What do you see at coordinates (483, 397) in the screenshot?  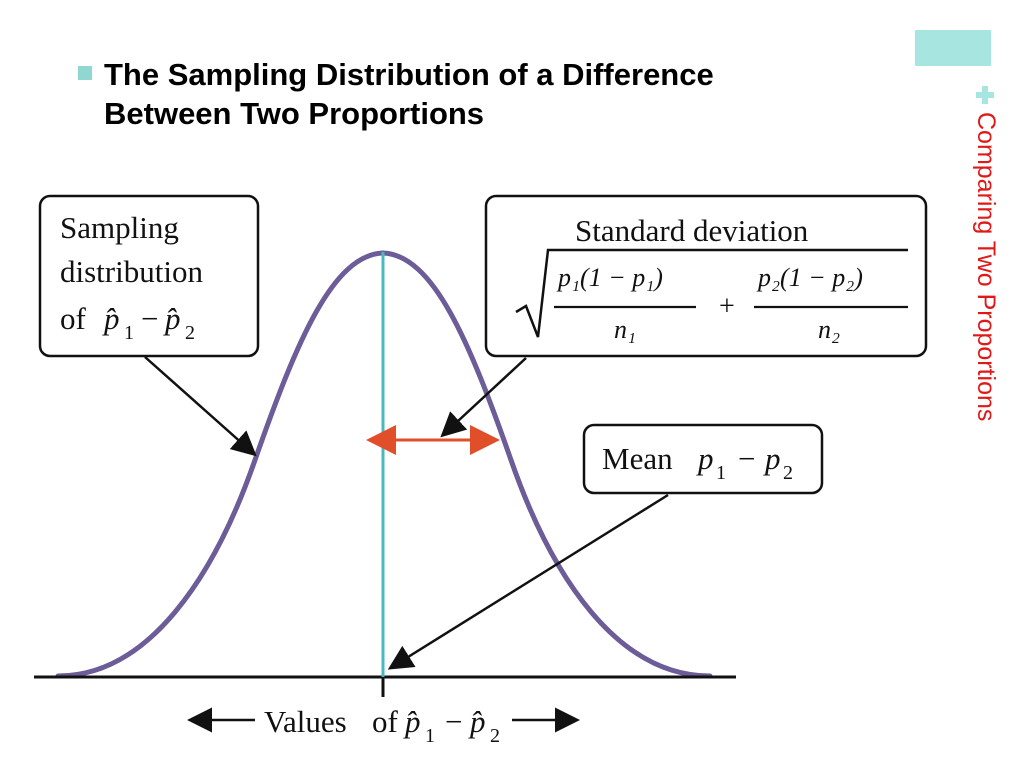 I see `stddev-pointer-arrow` at bounding box center [483, 397].